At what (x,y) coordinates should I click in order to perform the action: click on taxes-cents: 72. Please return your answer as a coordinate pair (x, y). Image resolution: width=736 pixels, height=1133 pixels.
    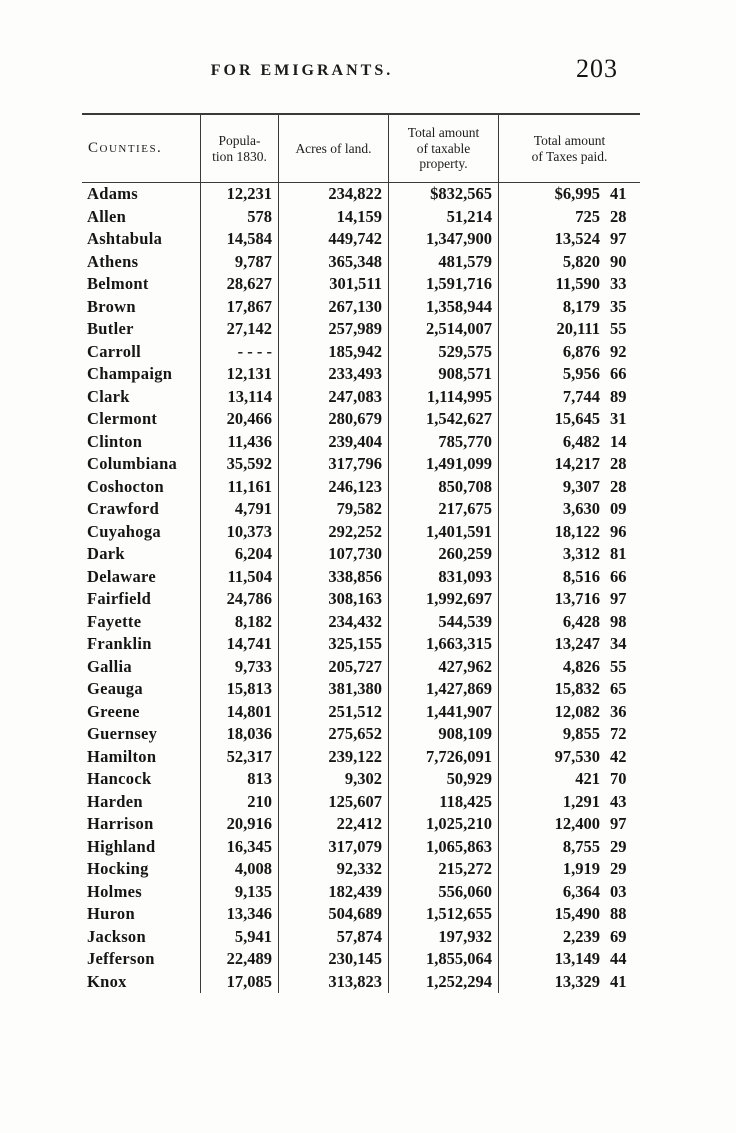
    Looking at the image, I should click on (618, 733).